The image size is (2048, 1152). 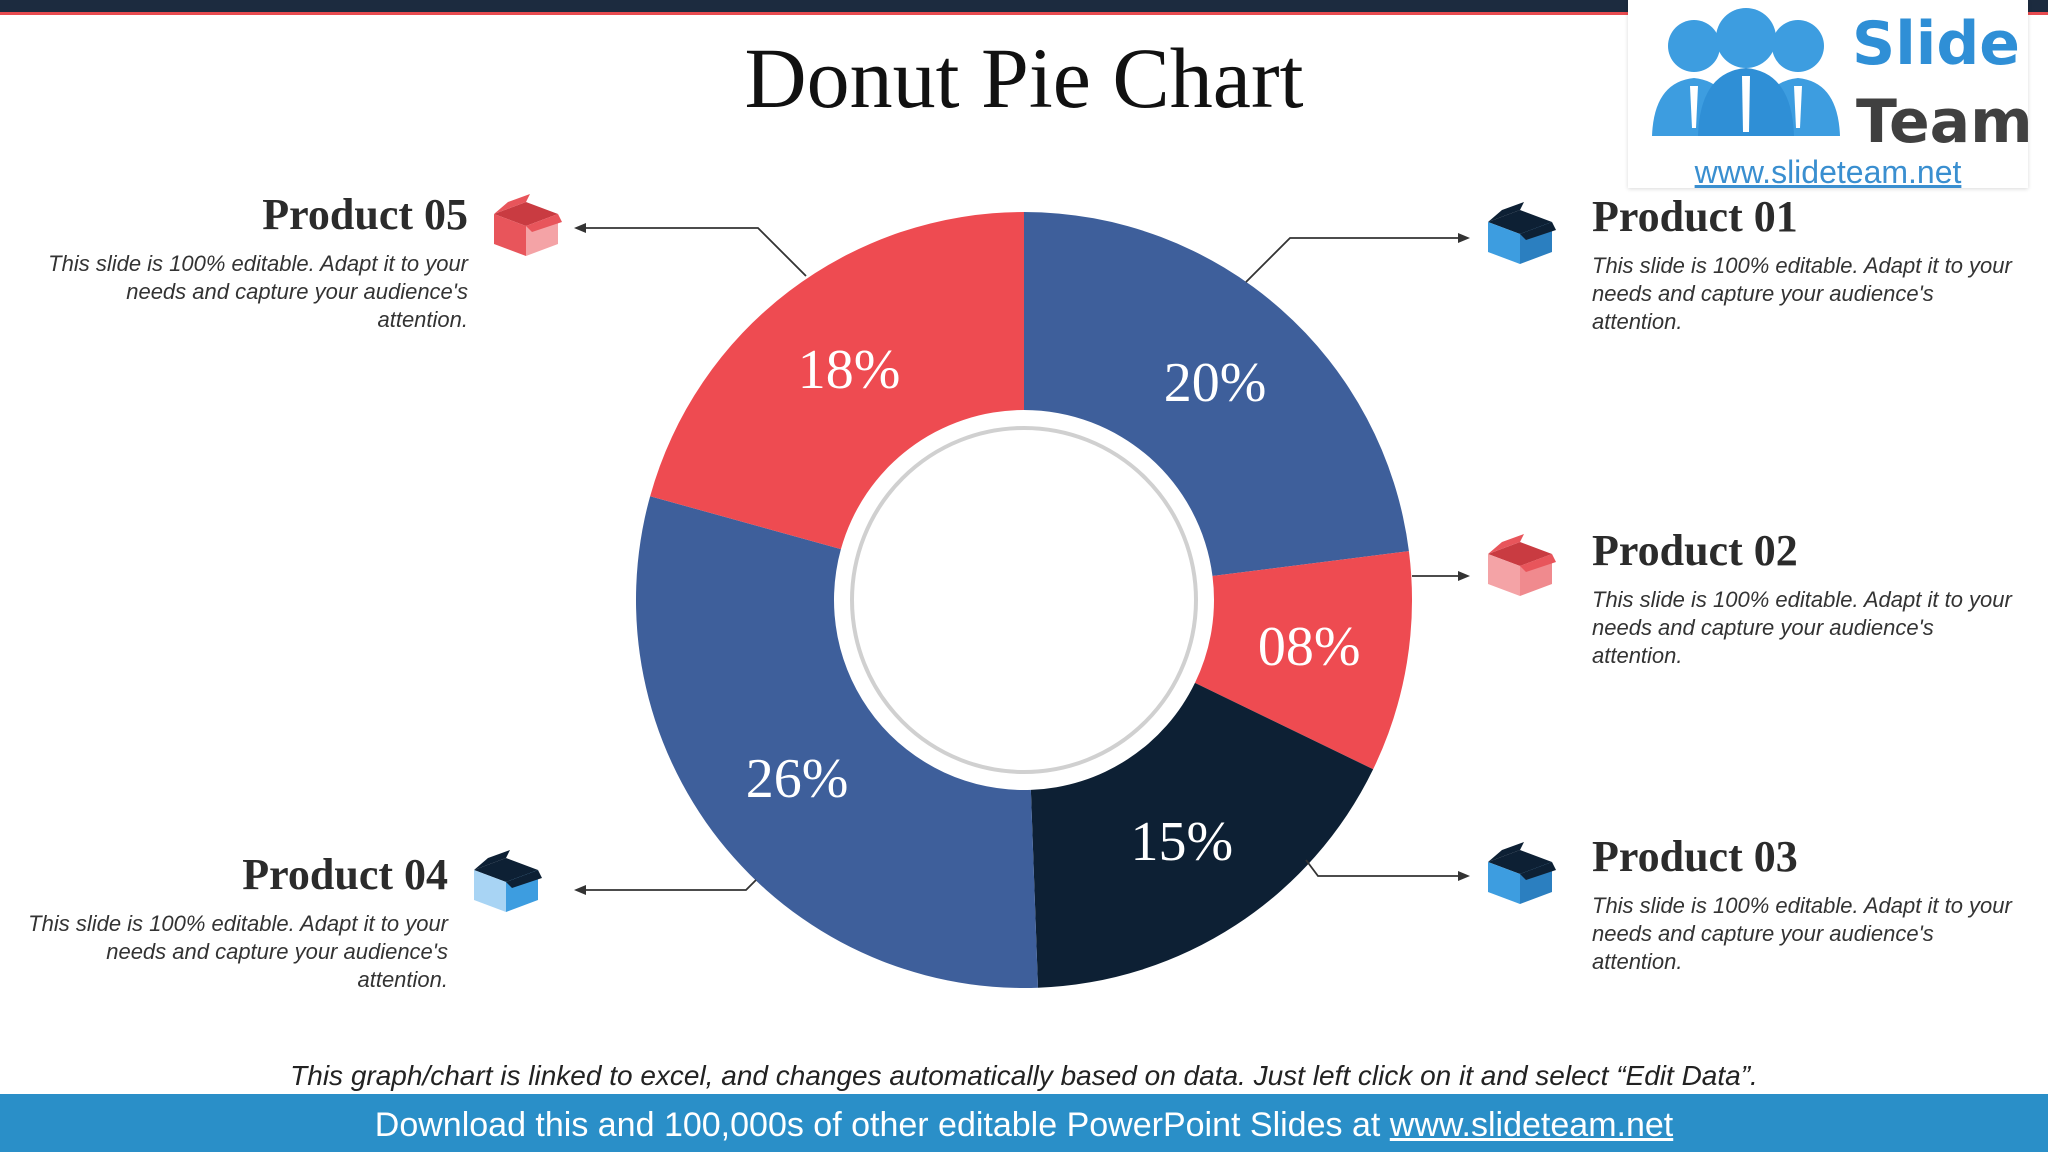 What do you see at coordinates (1936, 44) in the screenshot?
I see `logo-word-slide: Slide` at bounding box center [1936, 44].